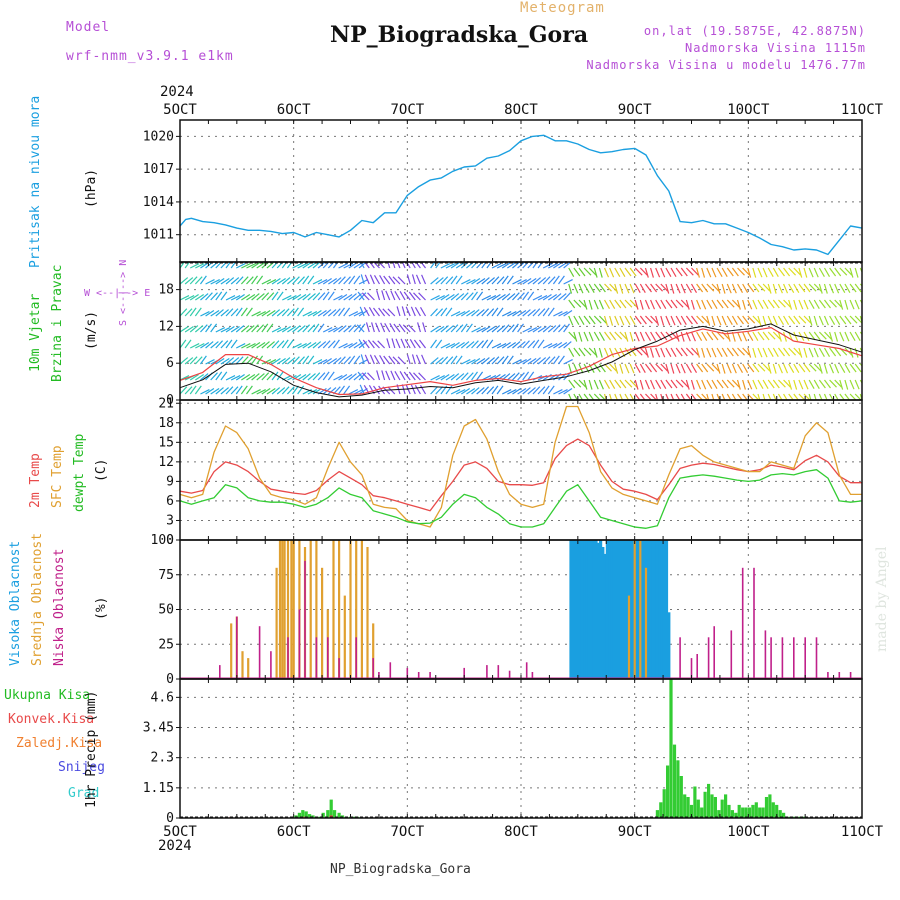 The image size is (900, 900). Describe the element at coordinates (726, 65) in the screenshot. I see `model-elevation-label: Nadmorska Visina u modelu 1476.77m` at that location.